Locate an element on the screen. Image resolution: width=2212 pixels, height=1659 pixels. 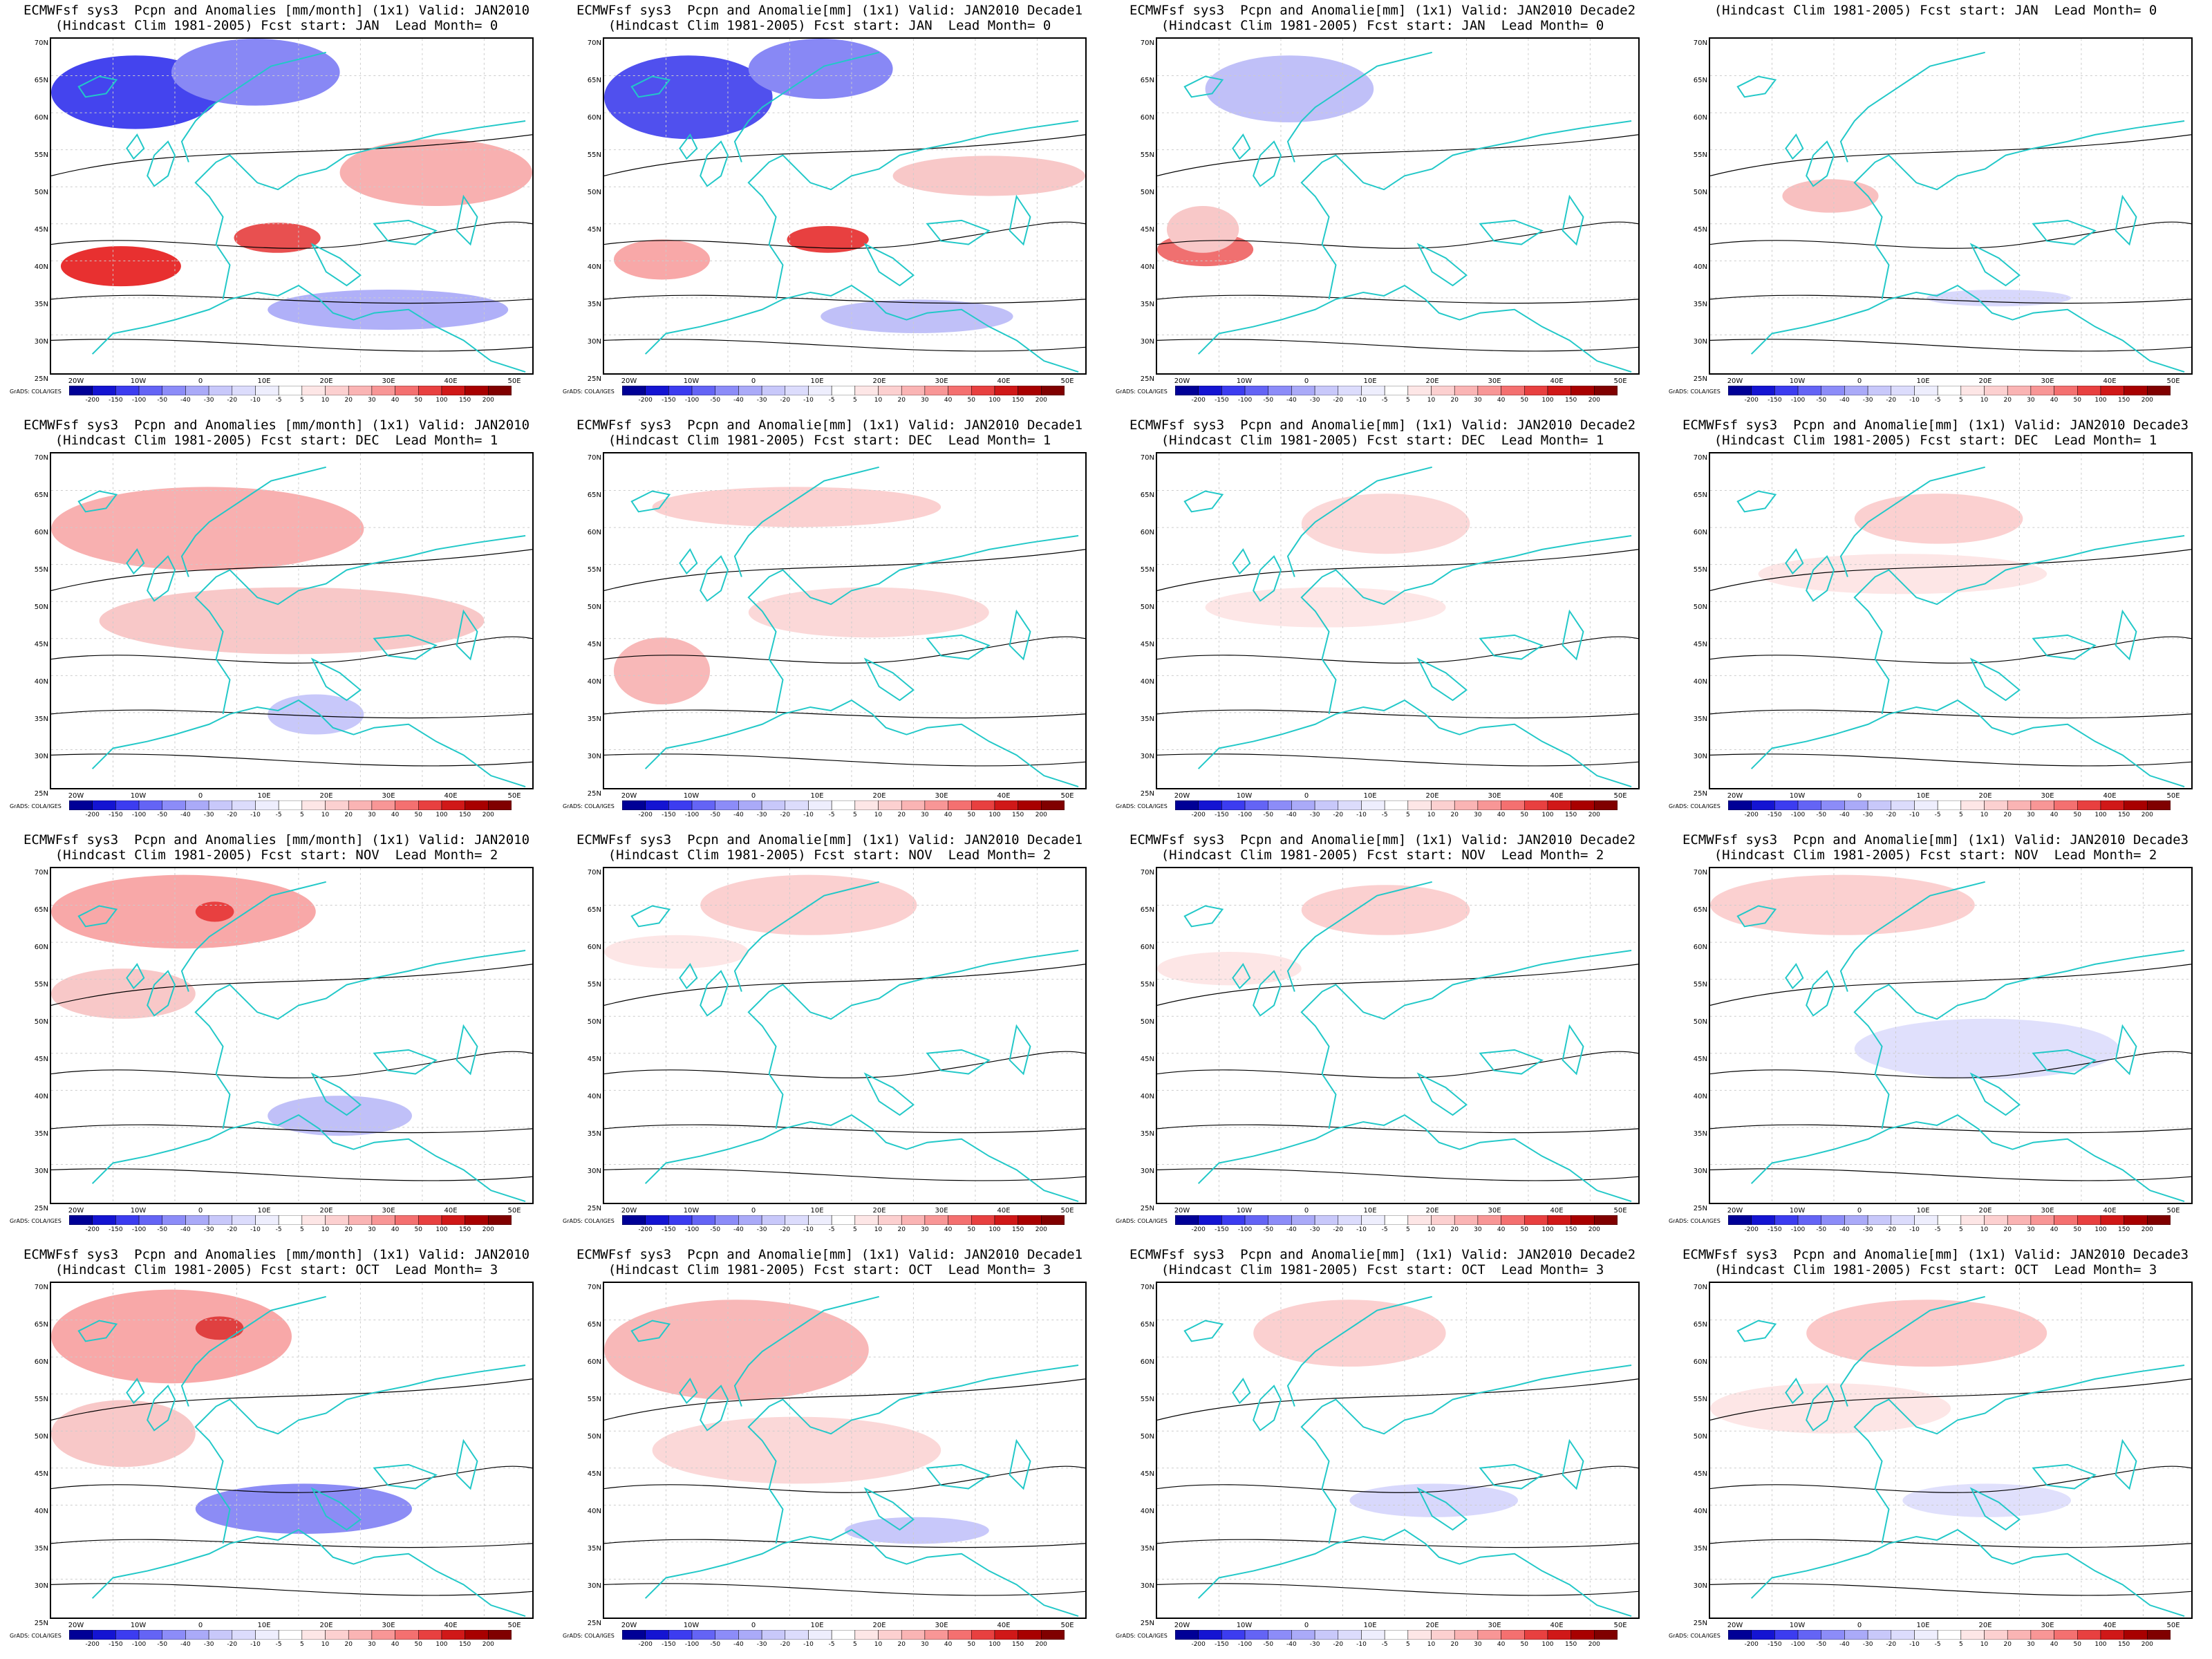
colorbar-tick-label: 40 is located at coordinates (948, 1229).